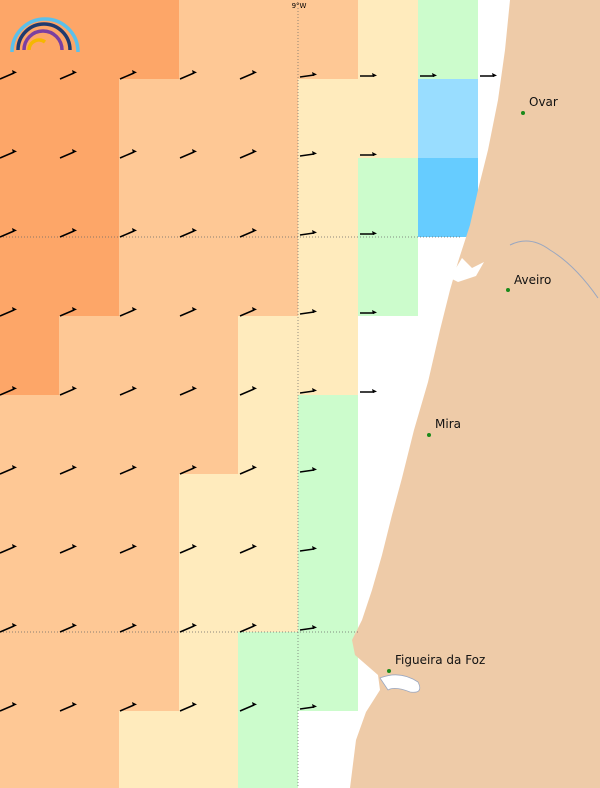 The image size is (600, 788). I want to click on place-label: Aveiro, so click(532, 280).